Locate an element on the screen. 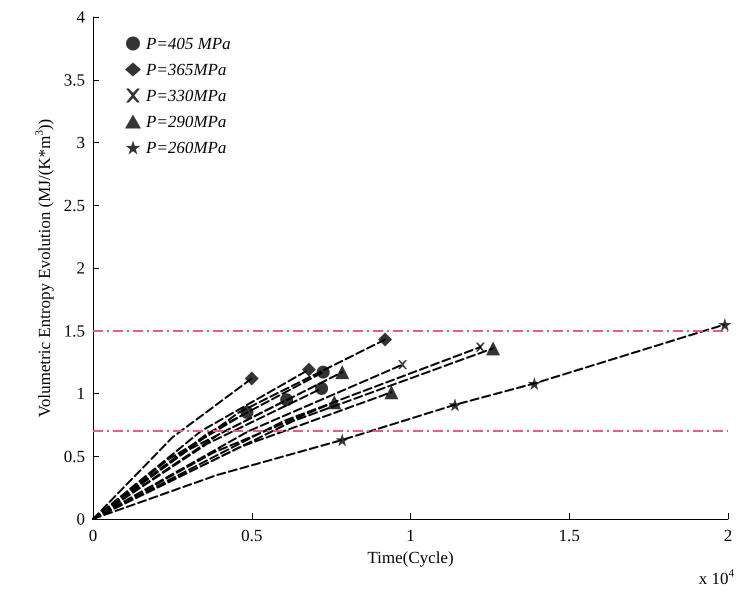 The image size is (742, 593). y-tick-label: 3.5 is located at coordinates (74, 80).